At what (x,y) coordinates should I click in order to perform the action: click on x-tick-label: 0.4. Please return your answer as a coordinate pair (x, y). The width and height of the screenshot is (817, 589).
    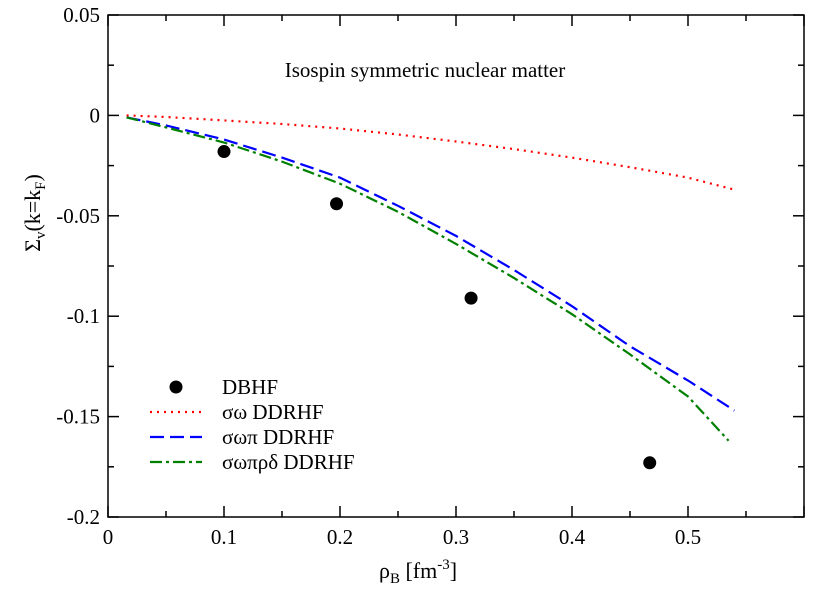
    Looking at the image, I should click on (572, 537).